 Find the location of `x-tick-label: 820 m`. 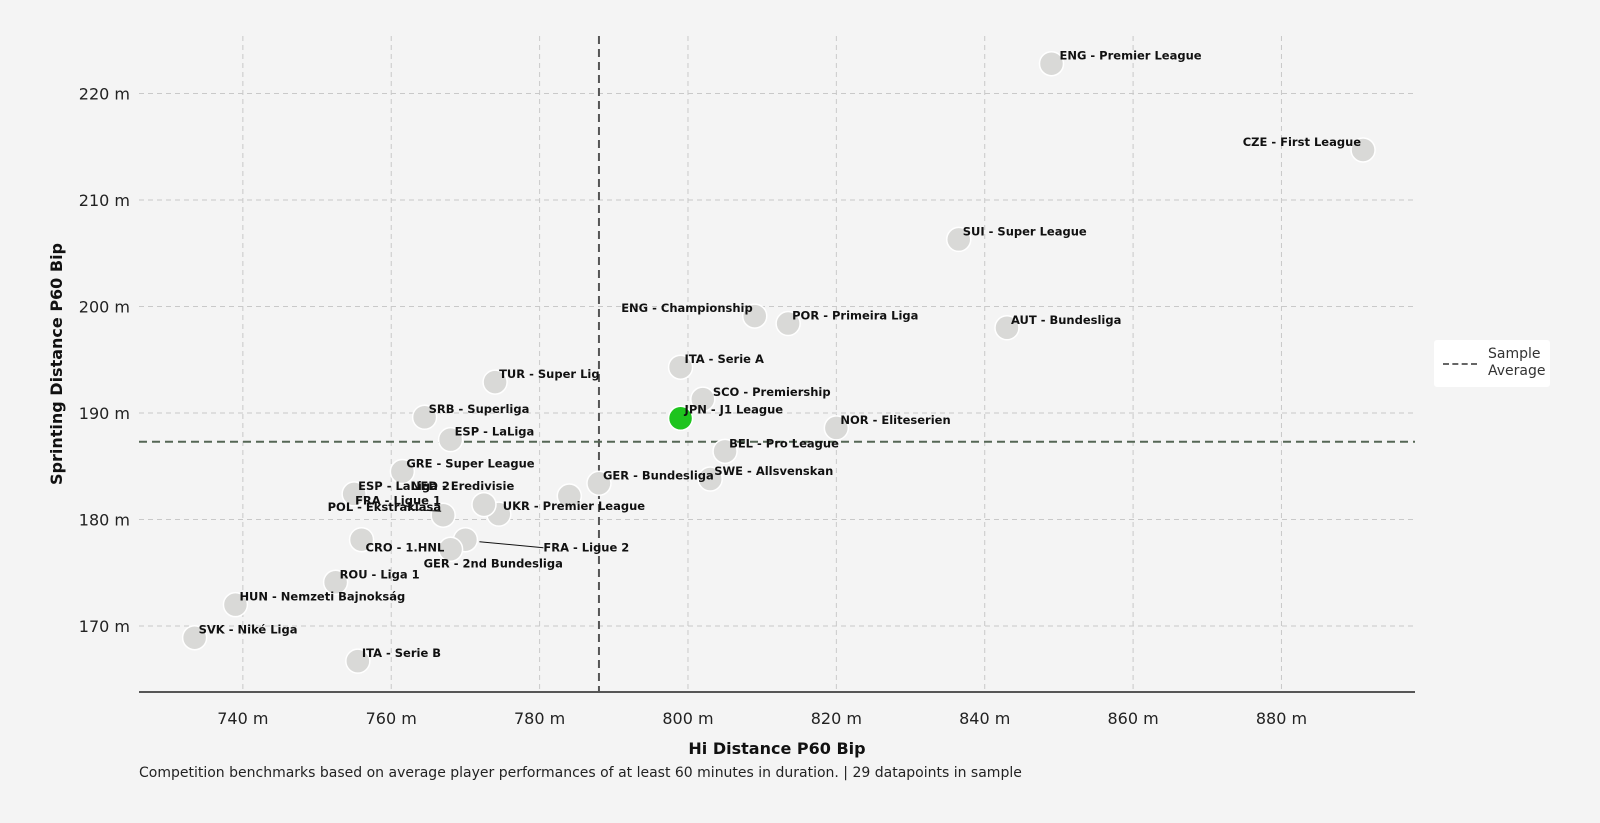

x-tick-label: 820 m is located at coordinates (836, 718).